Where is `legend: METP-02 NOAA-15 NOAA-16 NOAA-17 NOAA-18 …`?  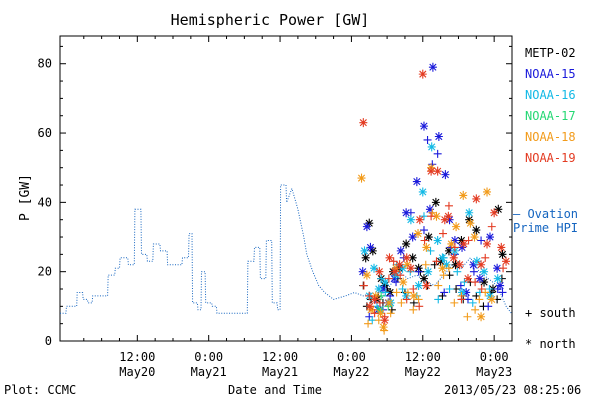
legend: METP-02 NOAA-15 NOAA-16 NOAA-17 NOAA-18 … is located at coordinates (550, 106).